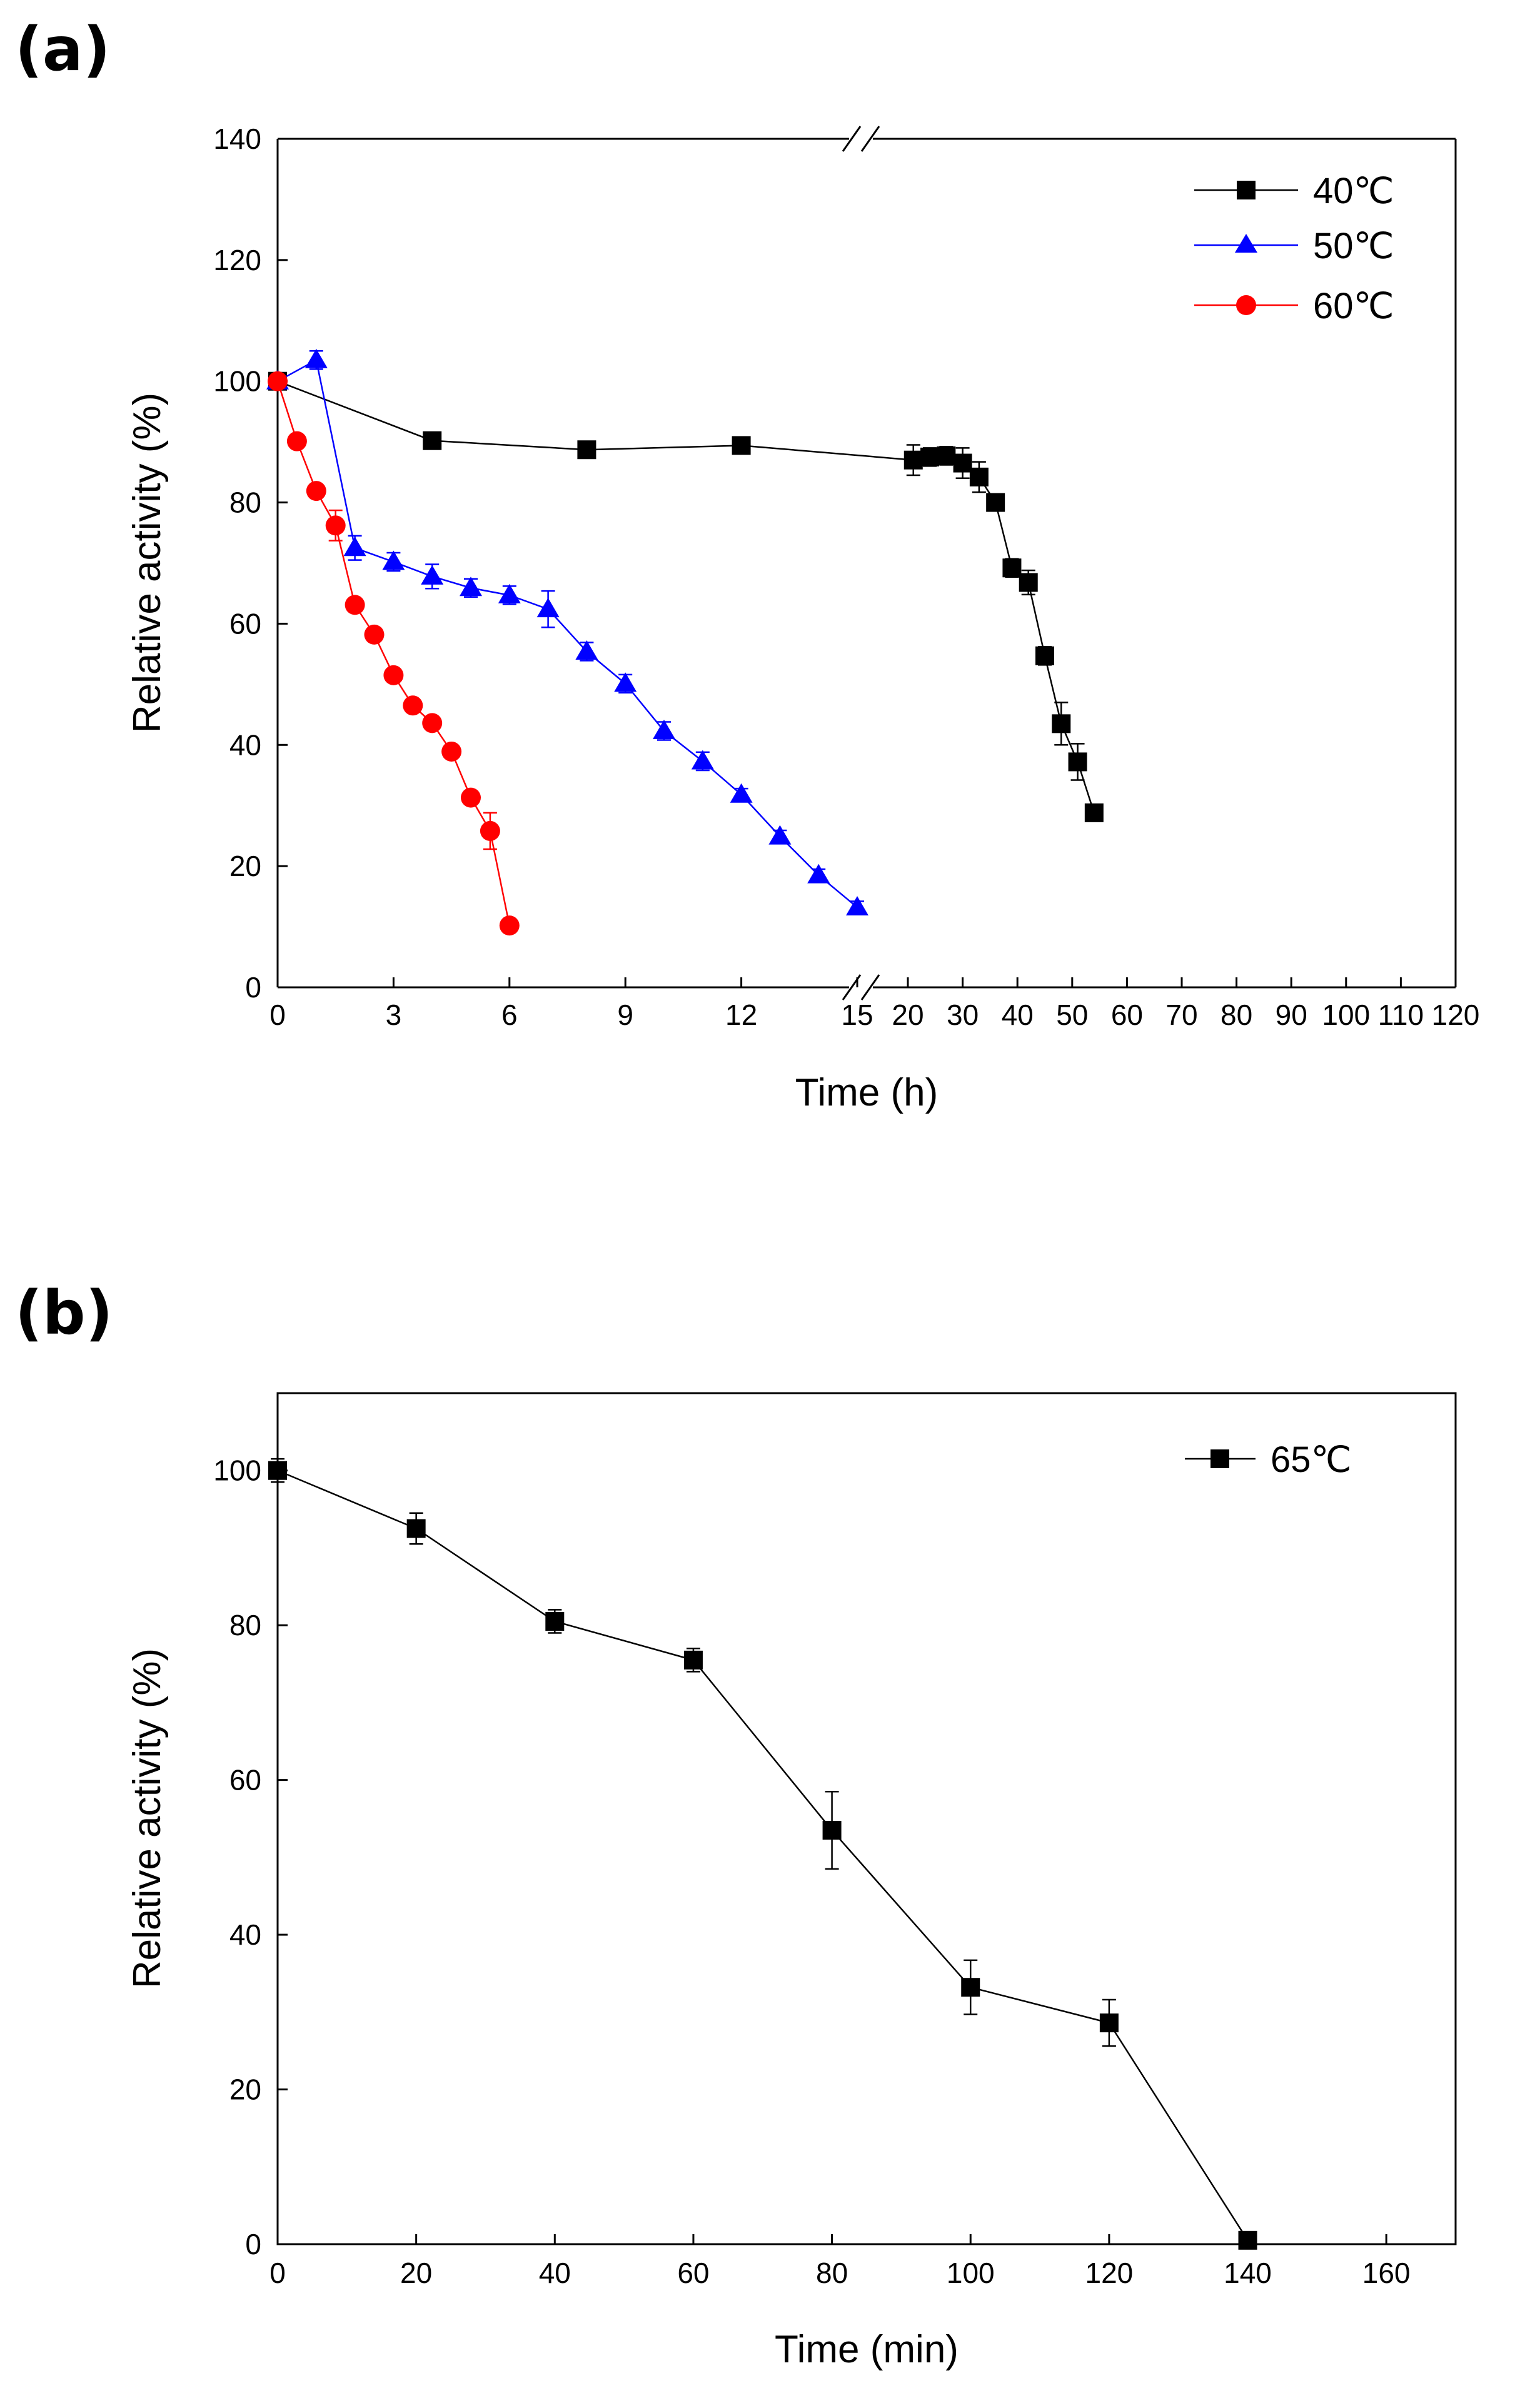 Image resolution: width=1525 pixels, height=2408 pixels. Describe the element at coordinates (866, 1092) in the screenshot. I see `panel-a-x-axis-title: Time (h)` at that location.